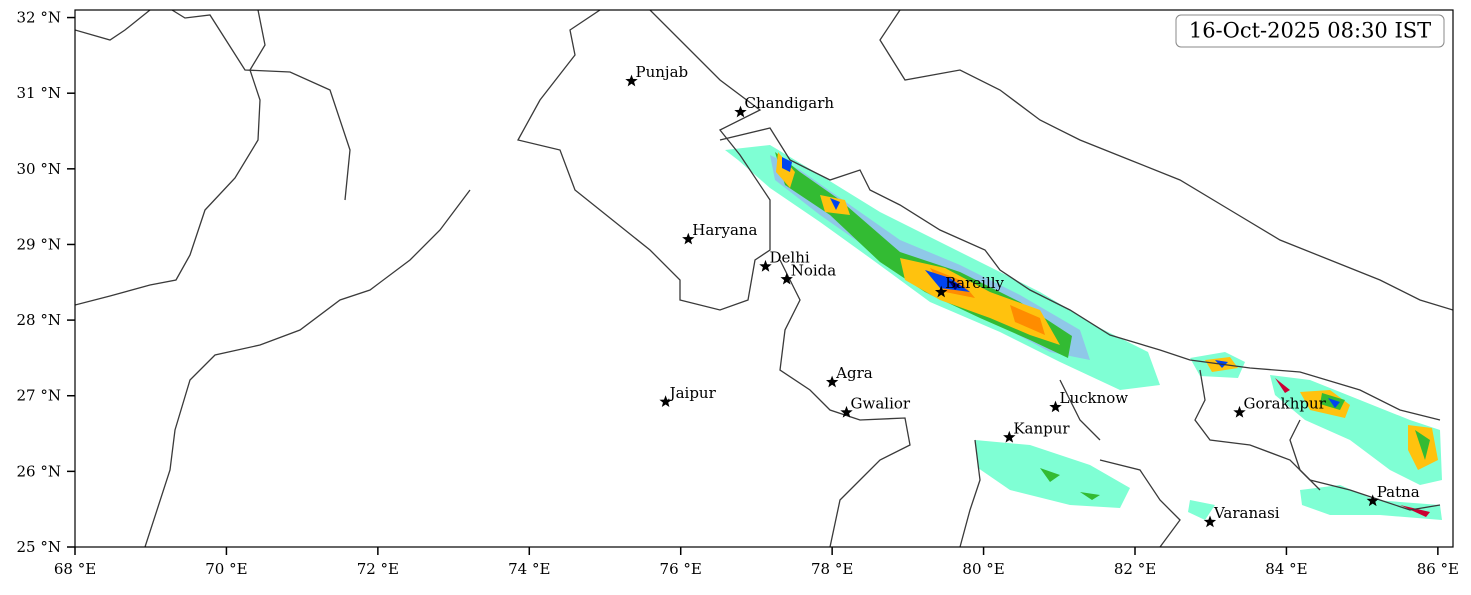 The height and width of the screenshot is (595, 1471). I want to click on city-label: Punjab, so click(662, 72).